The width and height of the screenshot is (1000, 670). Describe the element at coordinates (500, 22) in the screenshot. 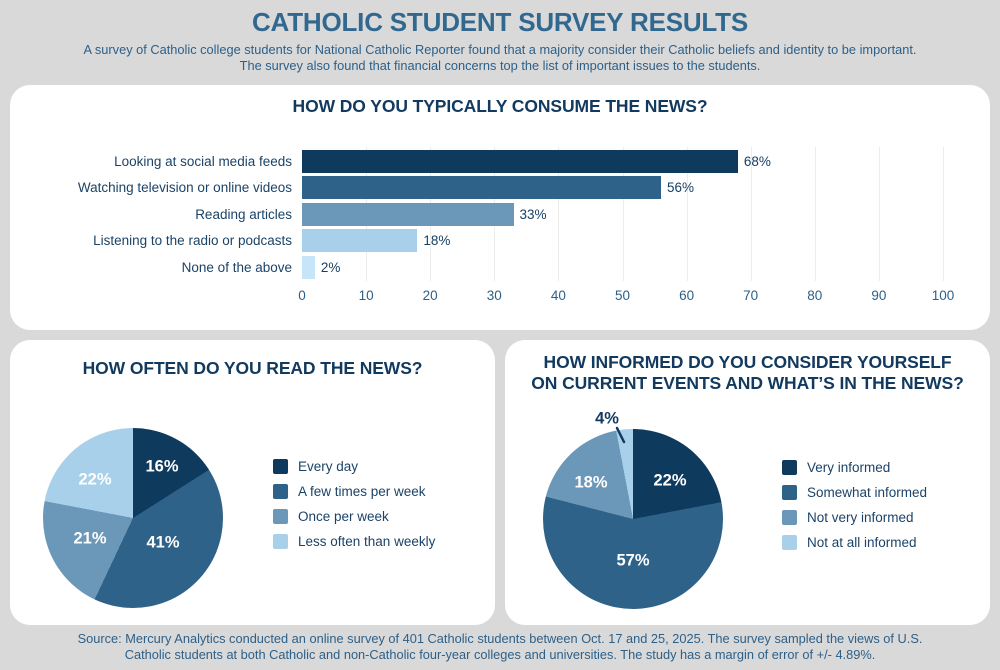

I see `page-title: CATHOLIC STUDENT SURVEY RESULTS` at that location.